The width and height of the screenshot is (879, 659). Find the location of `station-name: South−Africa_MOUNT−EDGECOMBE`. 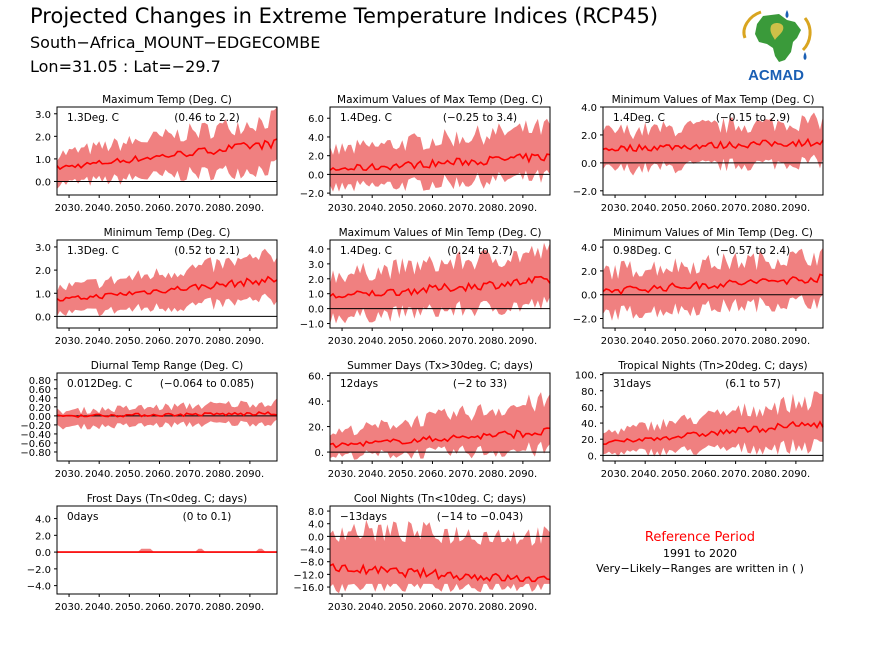

station-name: South−Africa_MOUNT−EDGECOMBE is located at coordinates (175, 42).